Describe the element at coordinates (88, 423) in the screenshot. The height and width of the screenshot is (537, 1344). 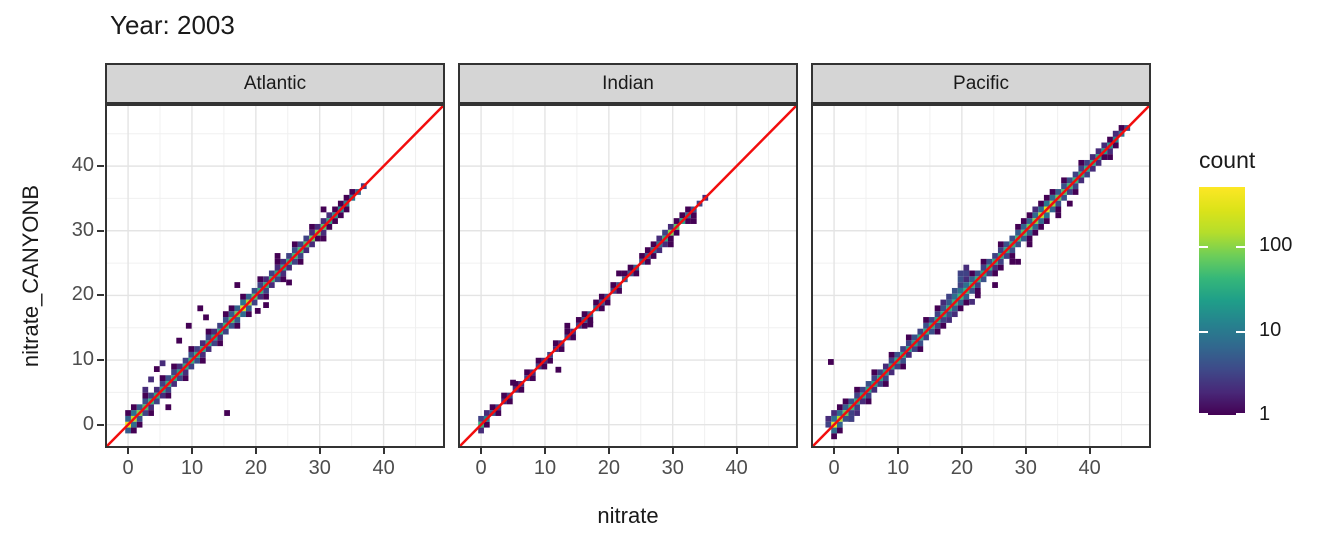
I see `y-tick-label: 0` at that location.